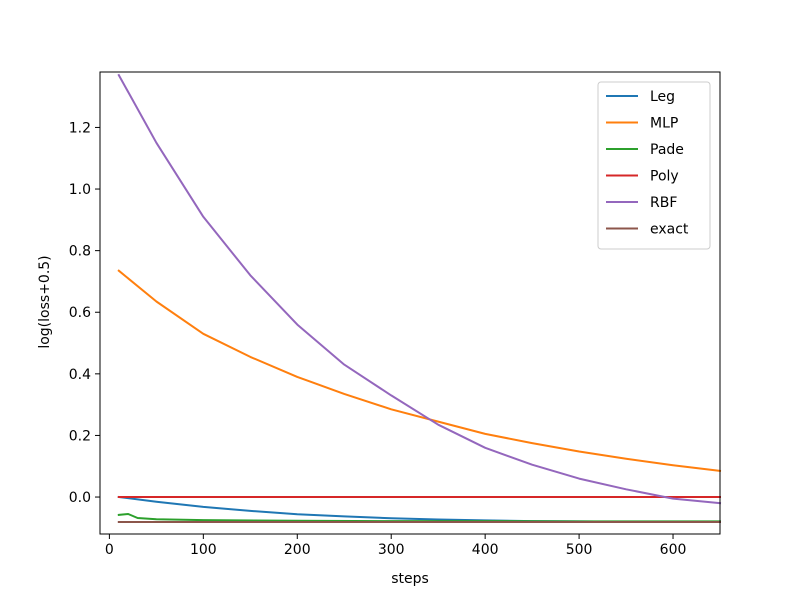 The height and width of the screenshot is (600, 800). I want to click on x-tick-label: 500, so click(579, 550).